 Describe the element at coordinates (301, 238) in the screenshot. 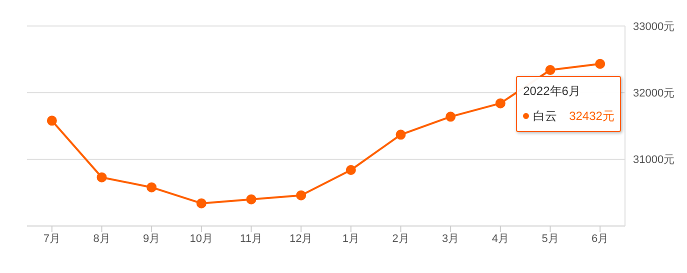

I see `x-tick-label: 12月` at that location.